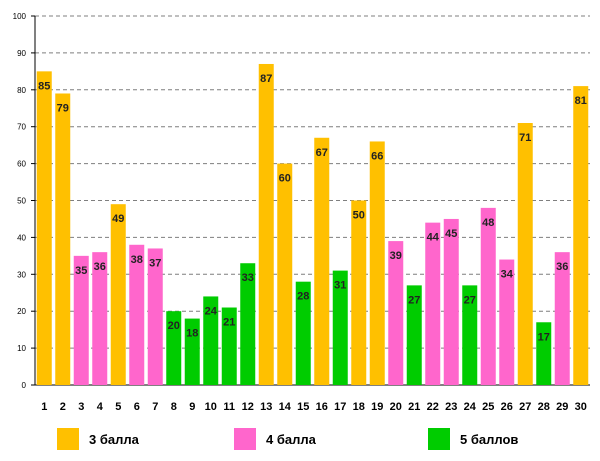 This screenshot has height=461, width=600. I want to click on x-tick-label-17: 17, so click(340, 407).